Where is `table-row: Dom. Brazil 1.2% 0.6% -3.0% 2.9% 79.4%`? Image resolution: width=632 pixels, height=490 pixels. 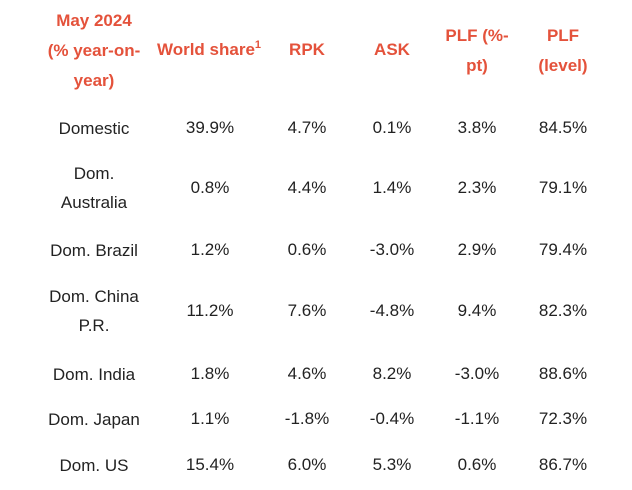
table-row: Dom. Brazil 1.2% 0.6% -3.0% 2.9% 79.4% is located at coordinates (316, 250).